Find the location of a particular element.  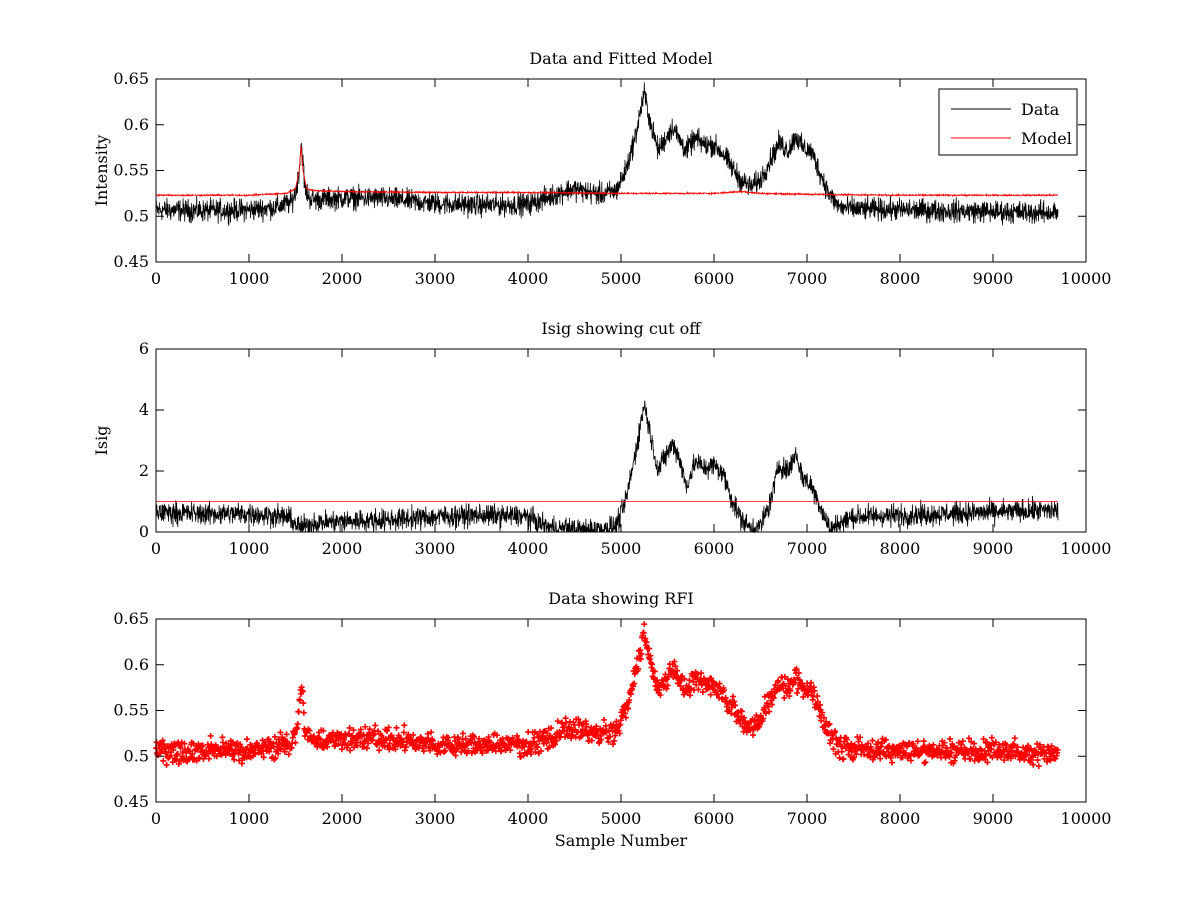

chart-title: Isig showing cut off is located at coordinates (621, 328).